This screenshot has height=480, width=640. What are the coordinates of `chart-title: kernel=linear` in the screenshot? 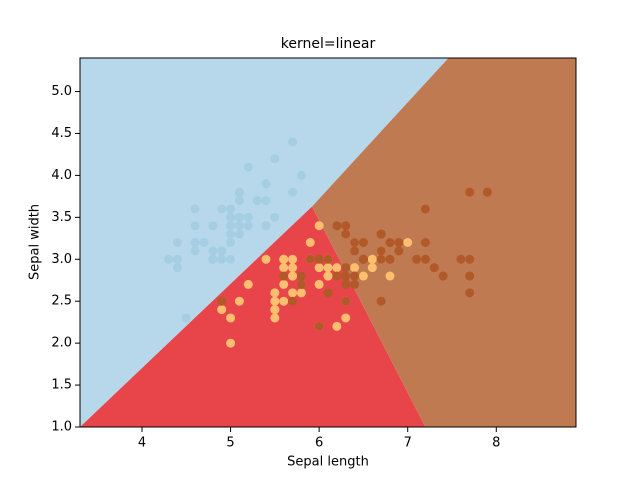 It's located at (328, 44).